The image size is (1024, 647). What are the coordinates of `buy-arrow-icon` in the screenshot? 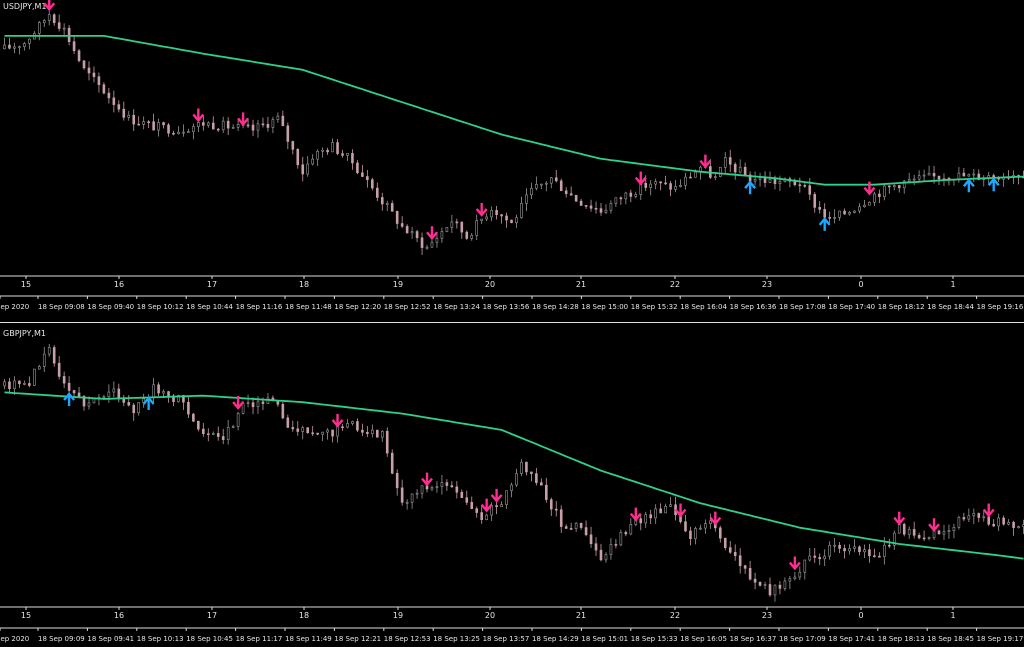 It's located at (69, 399).